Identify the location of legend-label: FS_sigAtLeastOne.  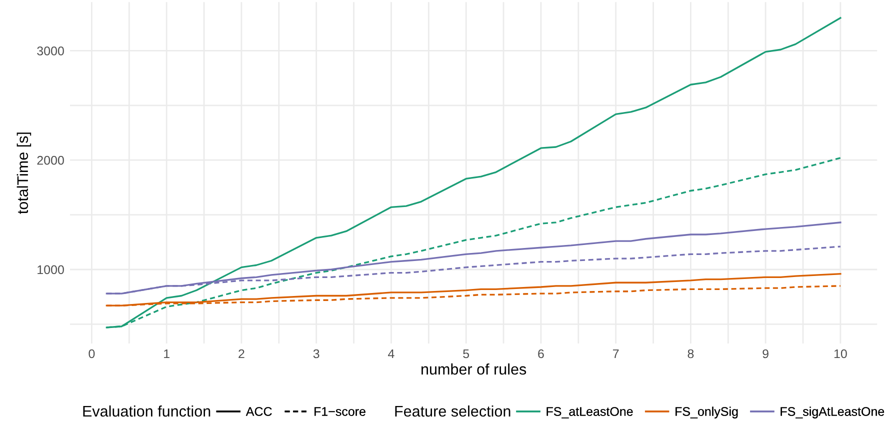
(832, 412).